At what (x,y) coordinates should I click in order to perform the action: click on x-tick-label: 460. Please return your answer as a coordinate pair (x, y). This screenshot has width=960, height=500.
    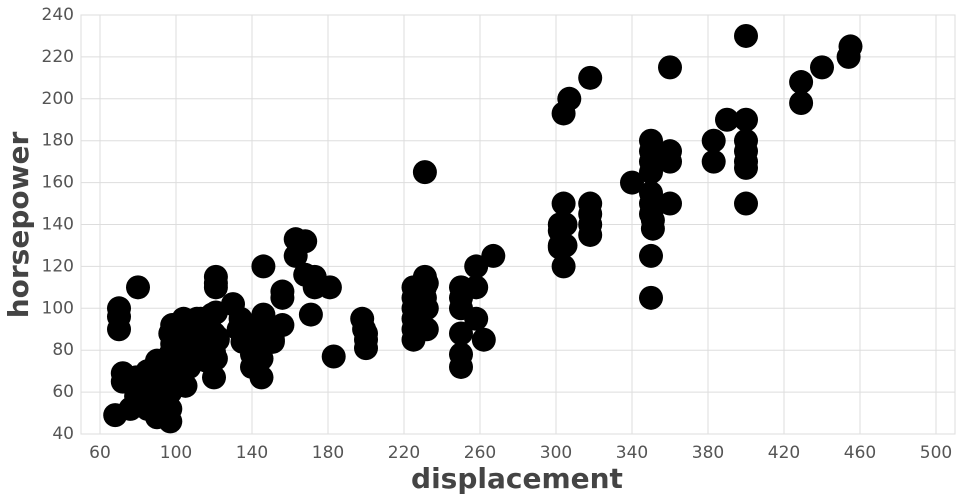
    Looking at the image, I should click on (860, 453).